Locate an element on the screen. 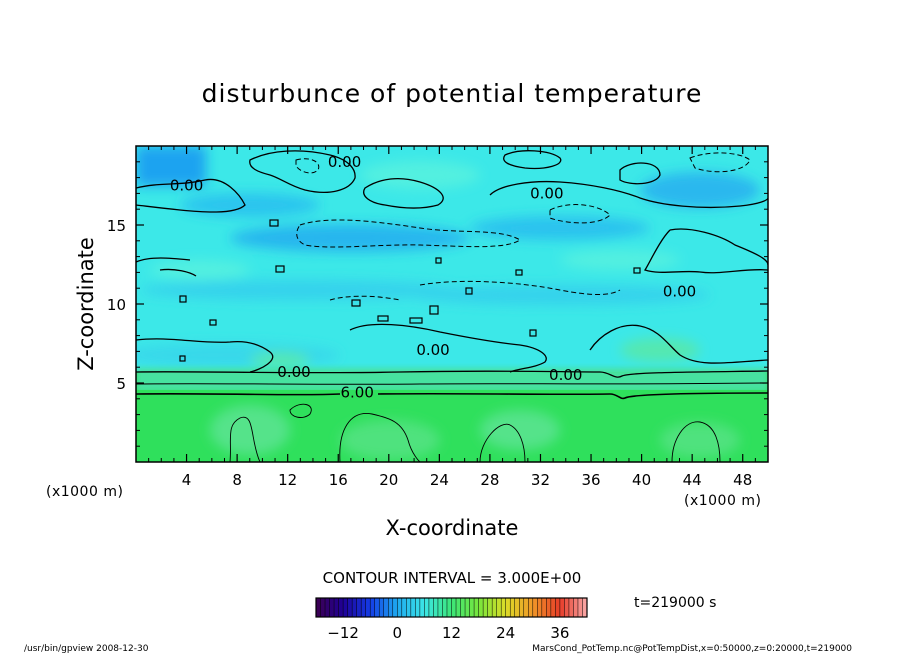 Image resolution: width=904 pixels, height=654 pixels. colorbar-tick-label: 0 is located at coordinates (398, 633).